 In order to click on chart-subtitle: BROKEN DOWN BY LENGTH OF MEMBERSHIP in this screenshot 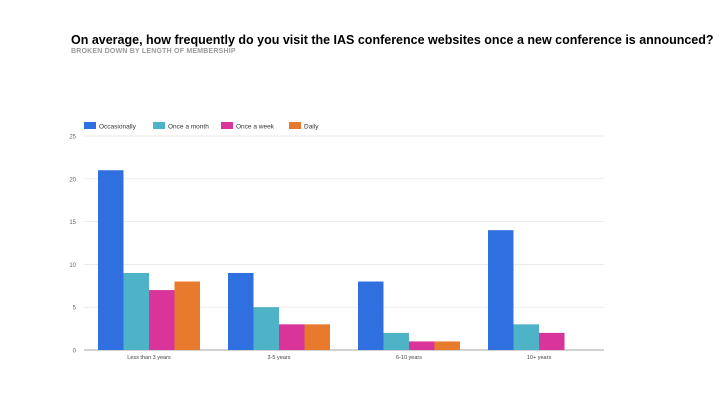, I will do `click(153, 51)`.